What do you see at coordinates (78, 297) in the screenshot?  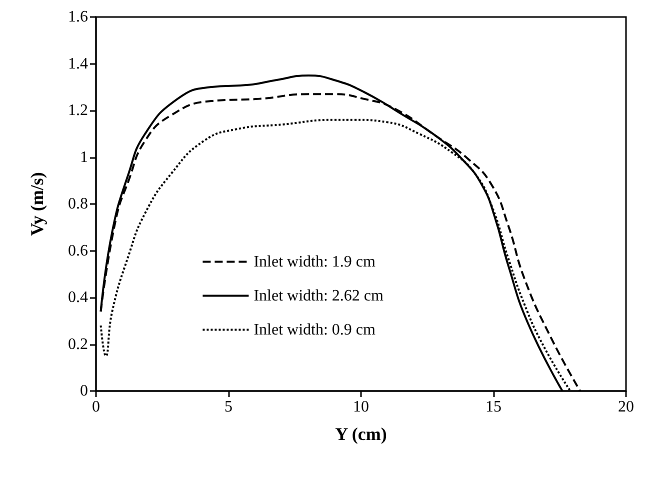 I see `y-tick-label: 0.4` at bounding box center [78, 297].